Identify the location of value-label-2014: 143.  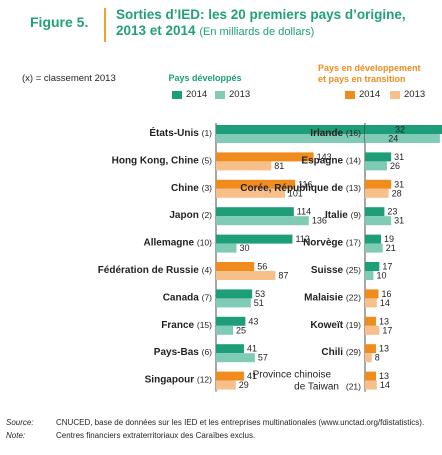
(324, 157).